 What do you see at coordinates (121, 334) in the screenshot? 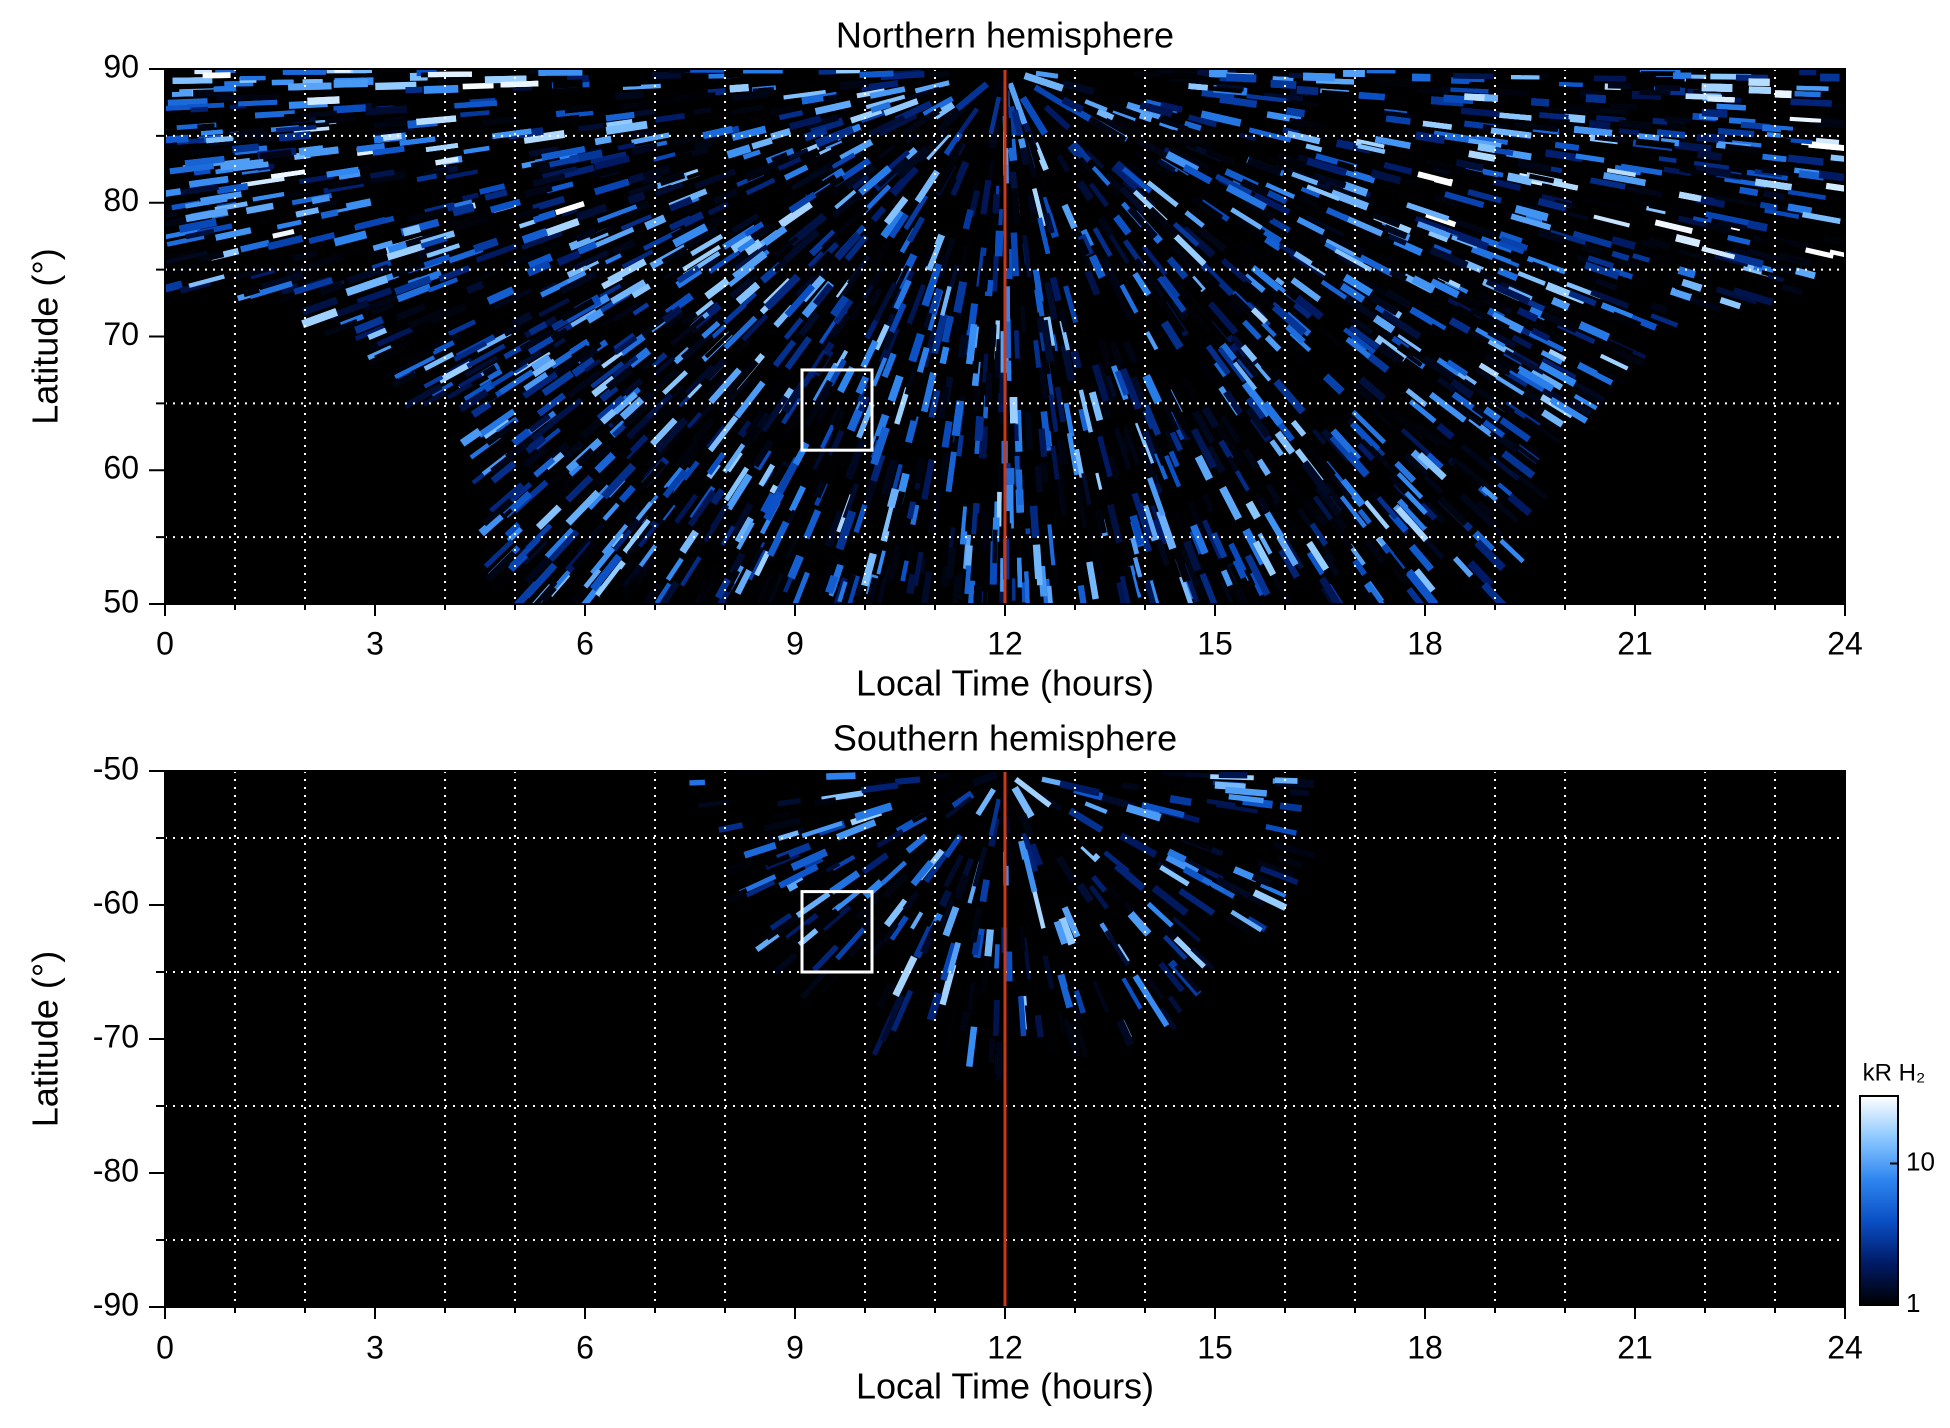
I see `y-tick-label: 70` at bounding box center [121, 334].